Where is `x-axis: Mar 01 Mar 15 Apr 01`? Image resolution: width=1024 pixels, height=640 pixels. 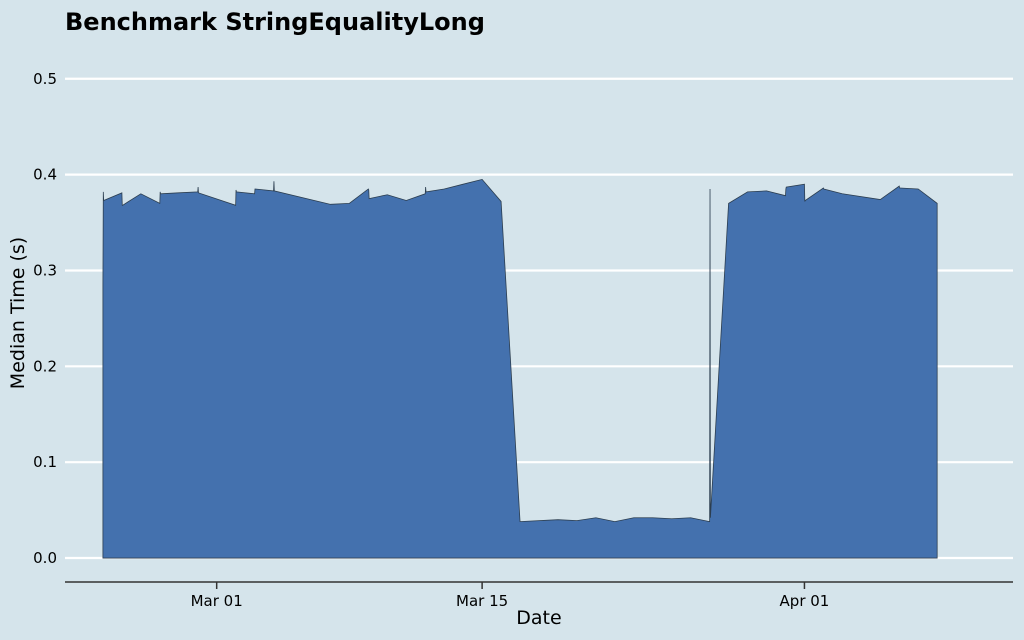 x-axis: Mar 01 Mar 15 Apr 01 is located at coordinates (539, 595).